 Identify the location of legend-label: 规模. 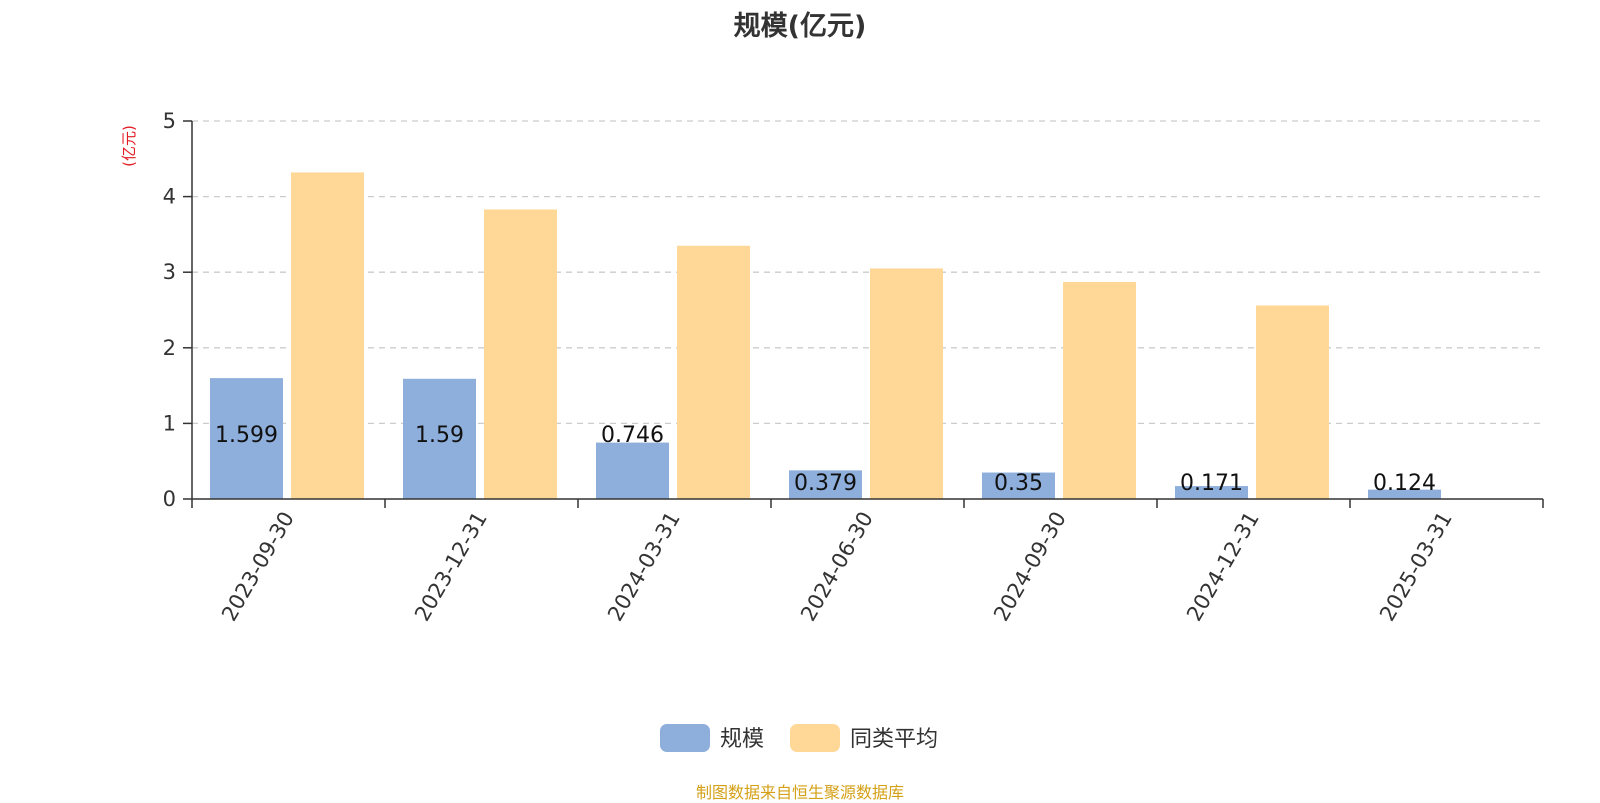
(742, 739).